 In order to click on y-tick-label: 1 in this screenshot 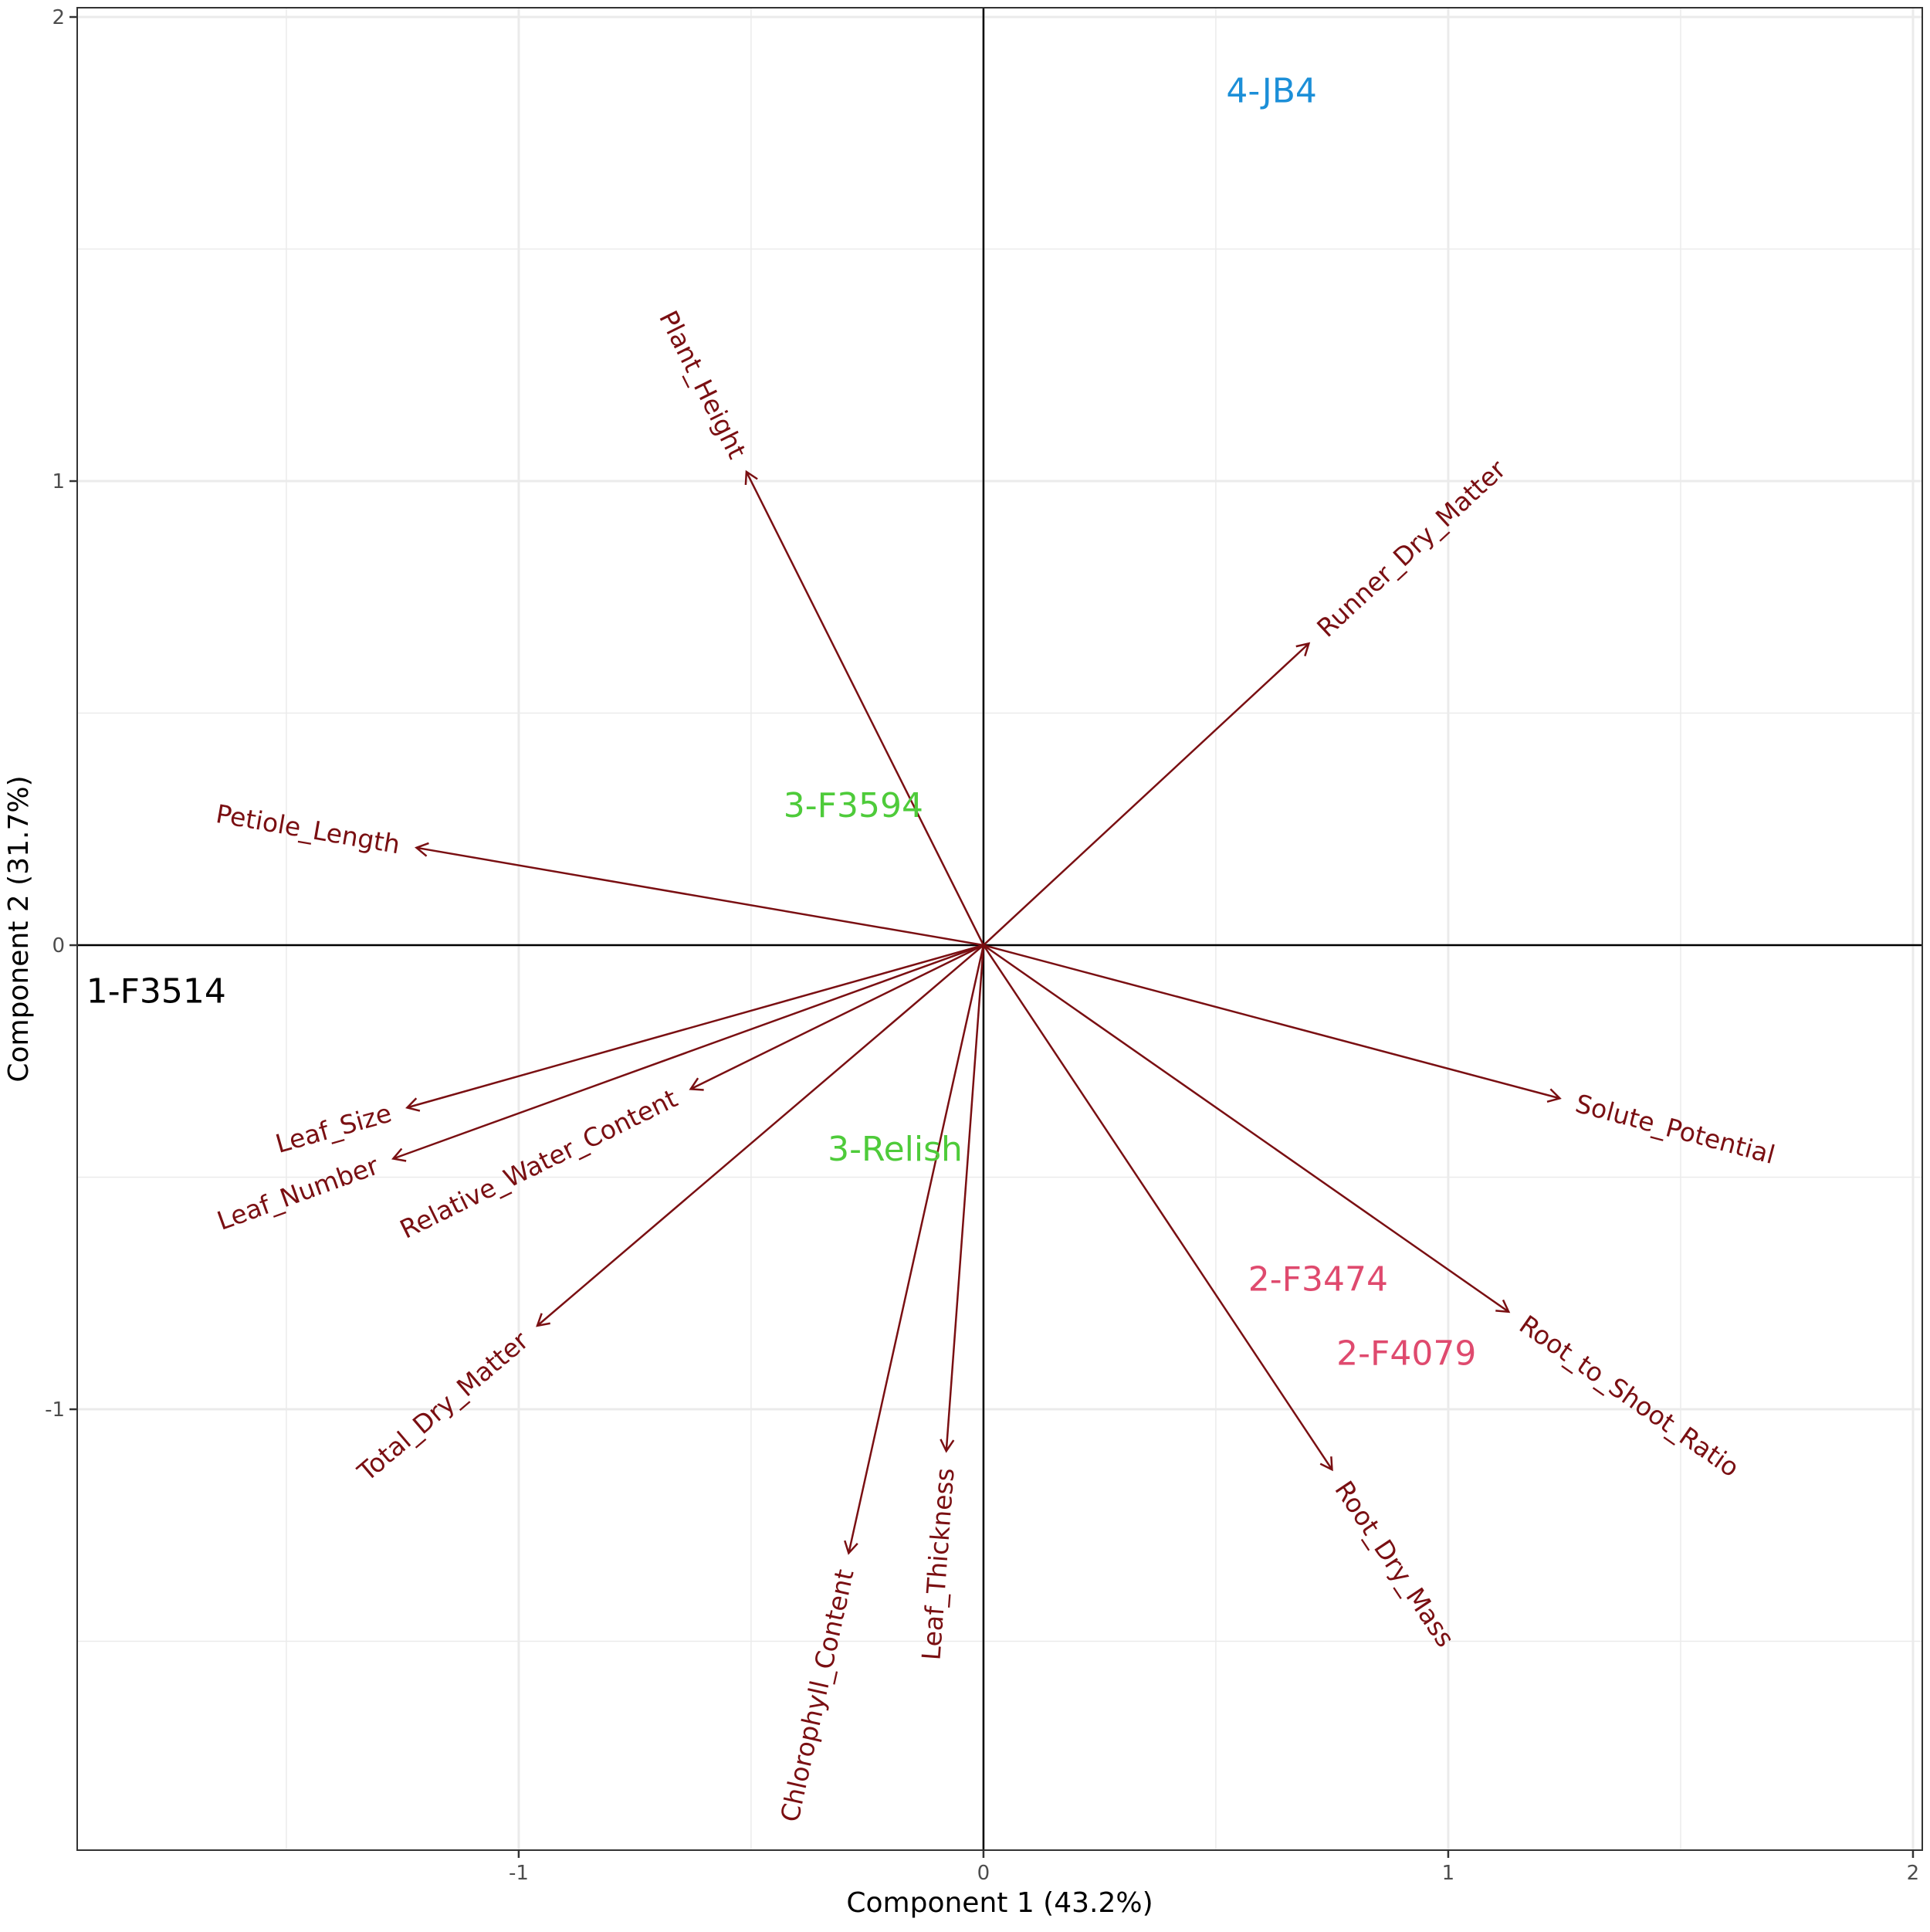, I will do `click(58, 481)`.